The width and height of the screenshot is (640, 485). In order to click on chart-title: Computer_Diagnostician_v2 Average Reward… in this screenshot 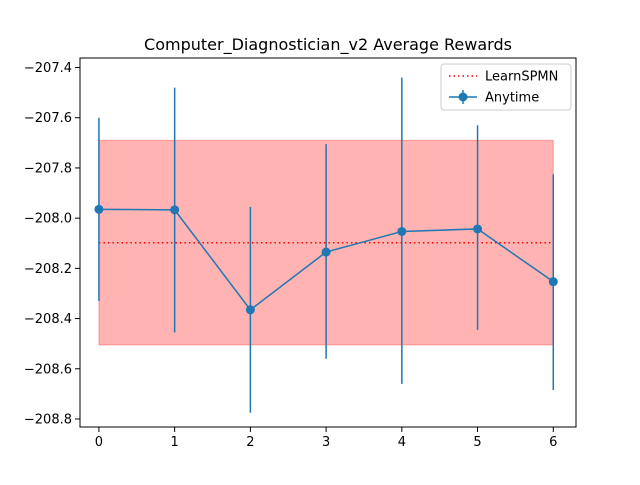, I will do `click(328, 45)`.